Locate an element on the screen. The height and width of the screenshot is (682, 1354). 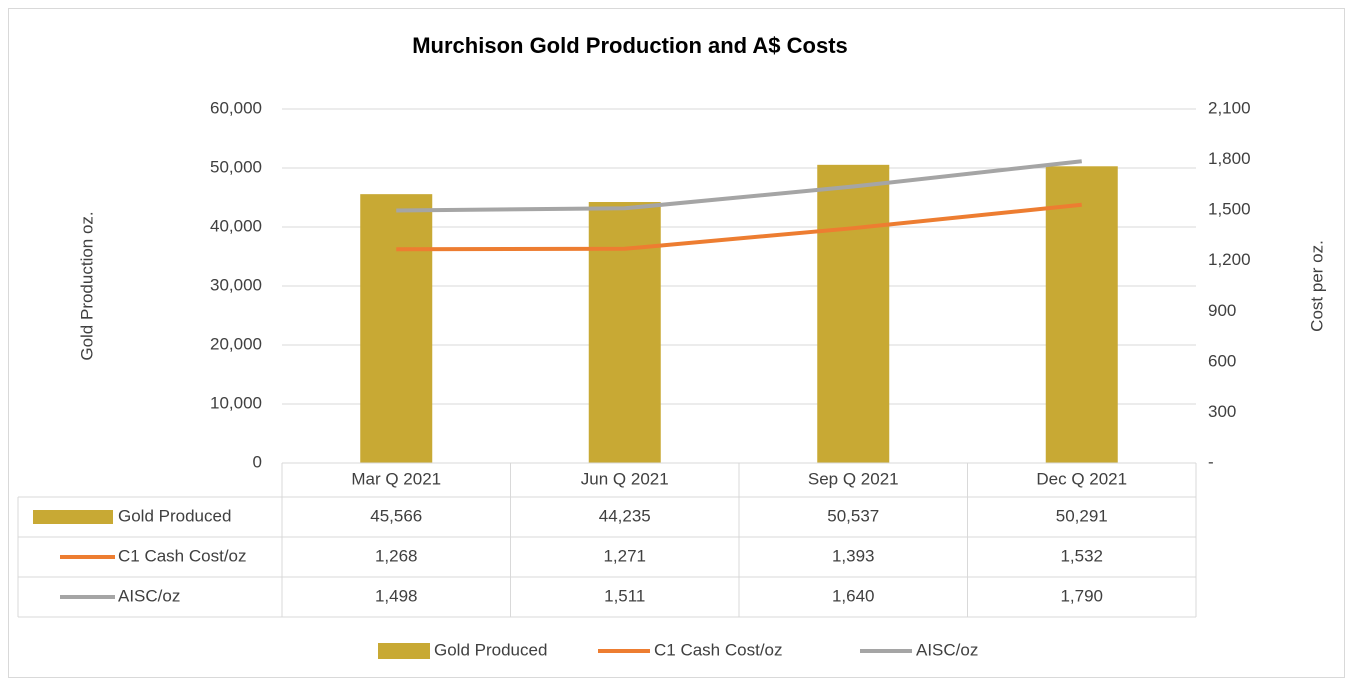
x-tick-label: Dec Q 2021 is located at coordinates (1081, 478).